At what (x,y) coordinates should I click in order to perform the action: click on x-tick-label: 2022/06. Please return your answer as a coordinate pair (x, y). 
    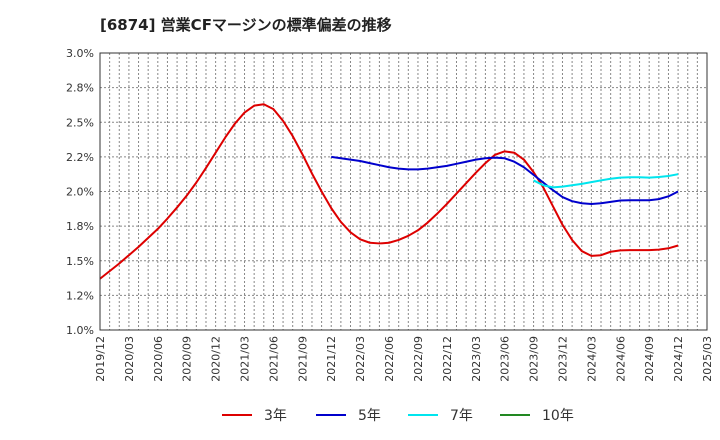
    Looking at the image, I should click on (389, 359).